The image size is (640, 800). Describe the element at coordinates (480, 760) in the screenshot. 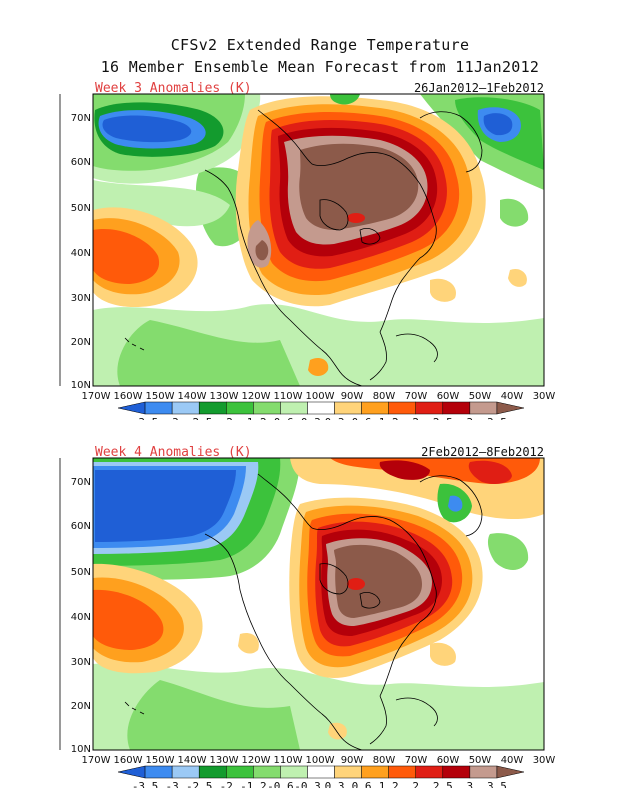

I see `svg-text: 50W` at that location.